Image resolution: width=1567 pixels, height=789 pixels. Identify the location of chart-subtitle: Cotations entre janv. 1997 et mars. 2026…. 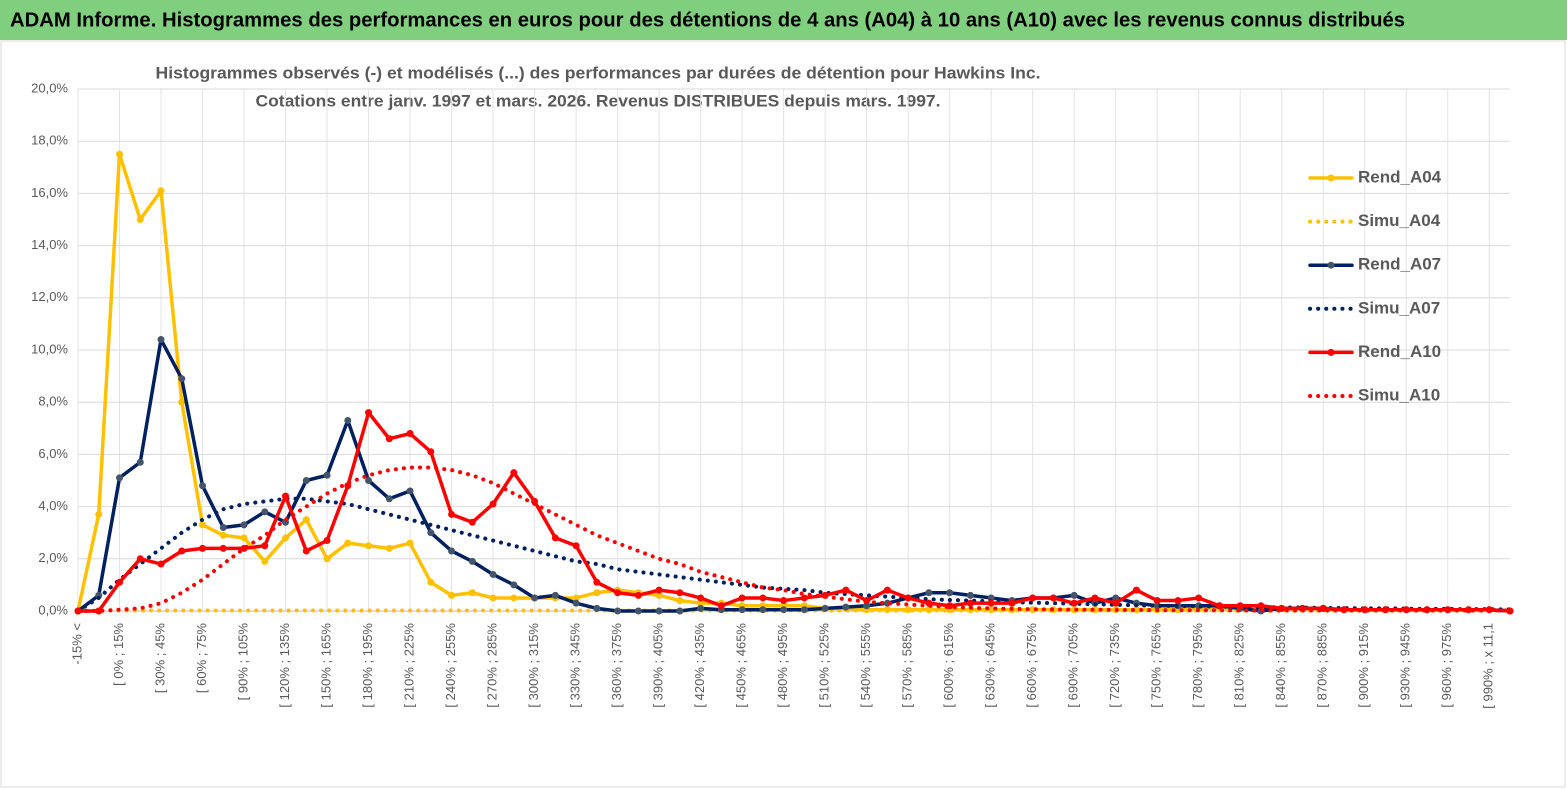
(598, 100).